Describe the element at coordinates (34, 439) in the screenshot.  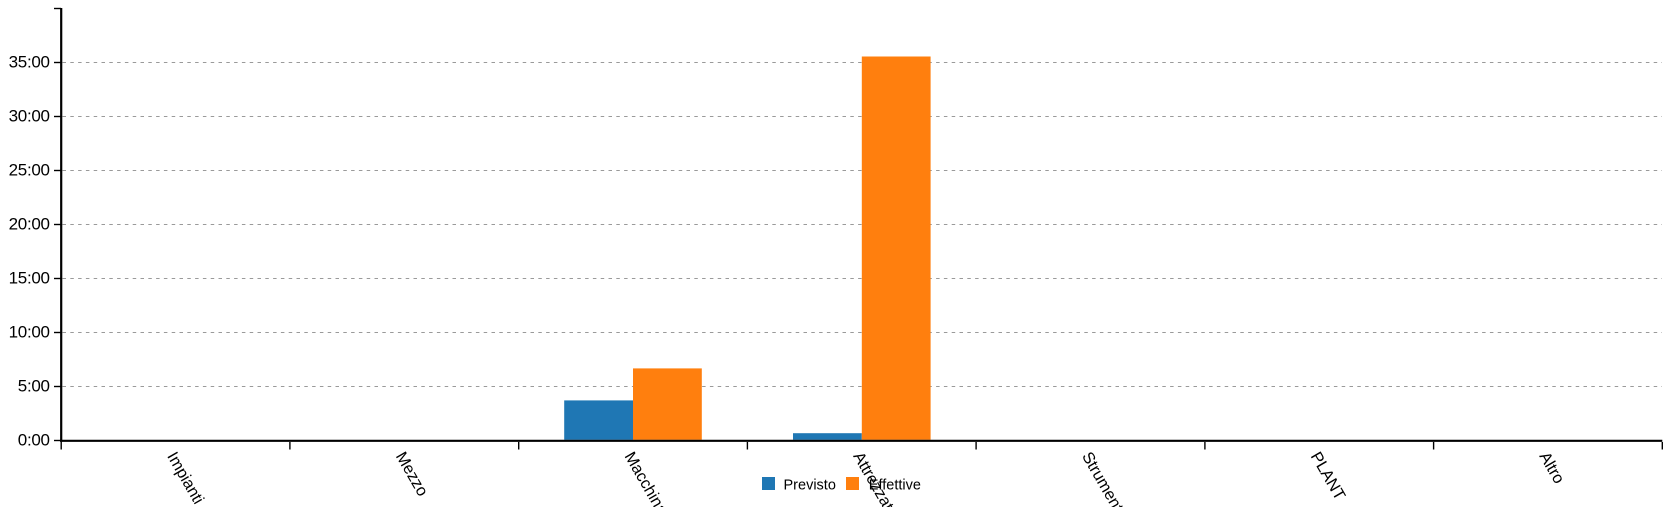
I see `svg-text: 0:00` at that location.